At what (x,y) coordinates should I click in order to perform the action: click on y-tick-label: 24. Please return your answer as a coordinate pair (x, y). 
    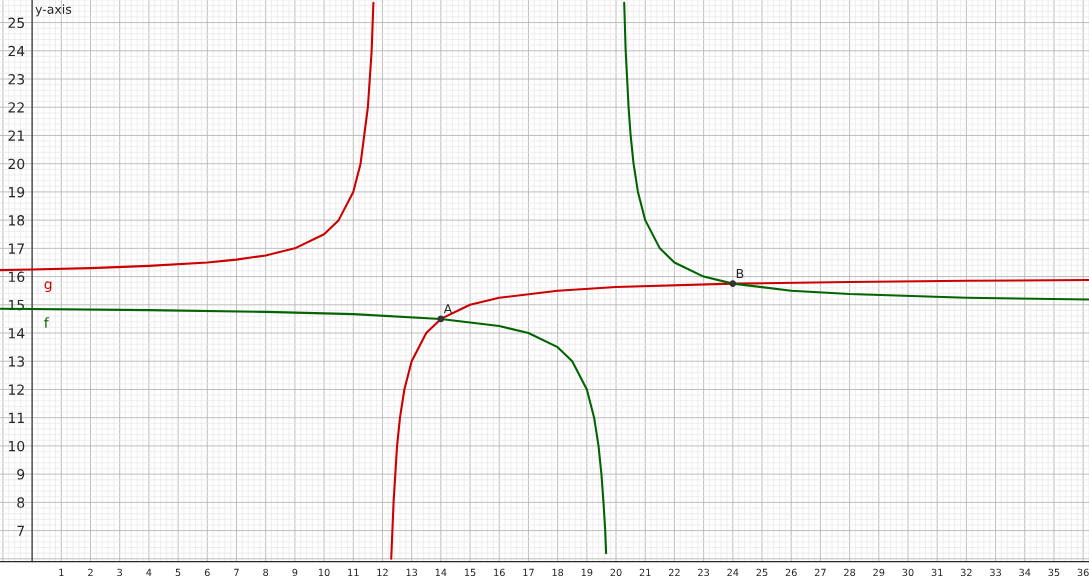
    Looking at the image, I should click on (16, 51).